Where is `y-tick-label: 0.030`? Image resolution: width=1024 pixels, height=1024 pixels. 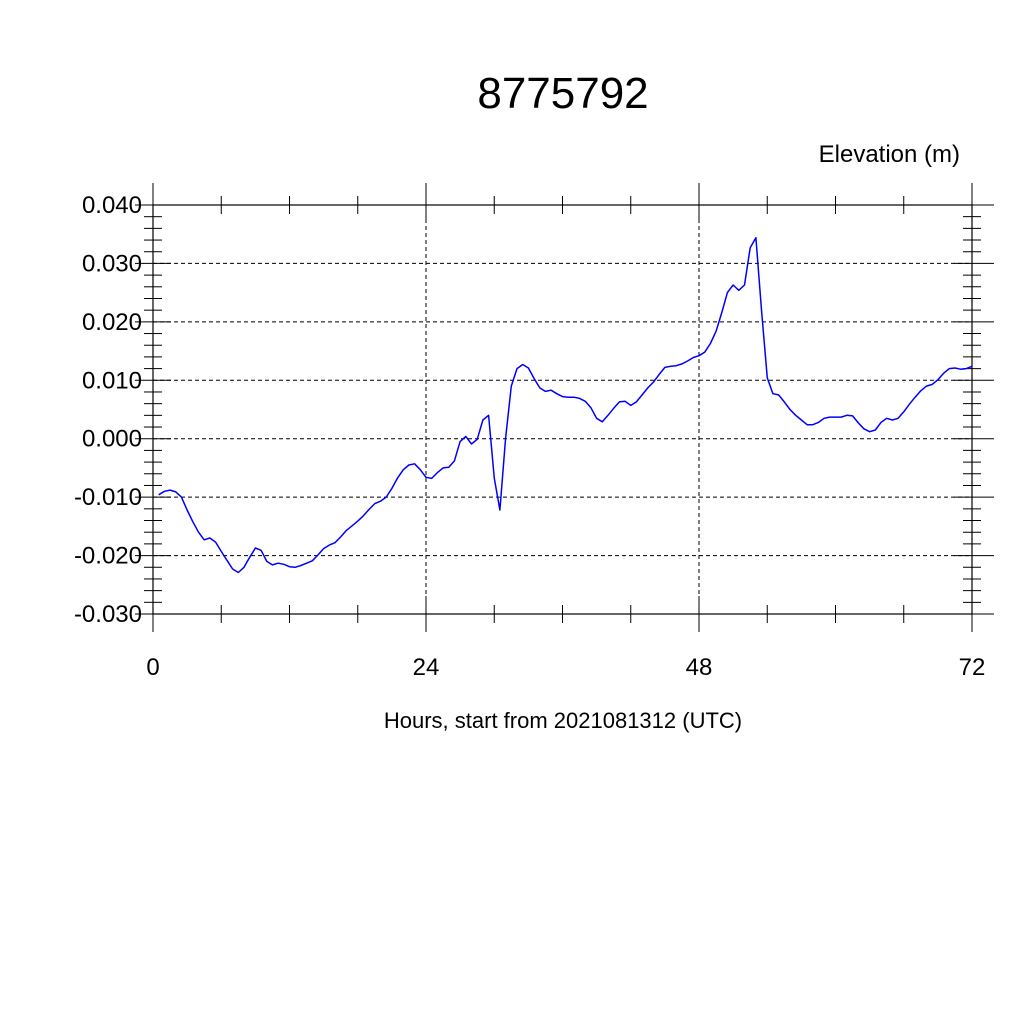
y-tick-label: 0.030 is located at coordinates (112, 263).